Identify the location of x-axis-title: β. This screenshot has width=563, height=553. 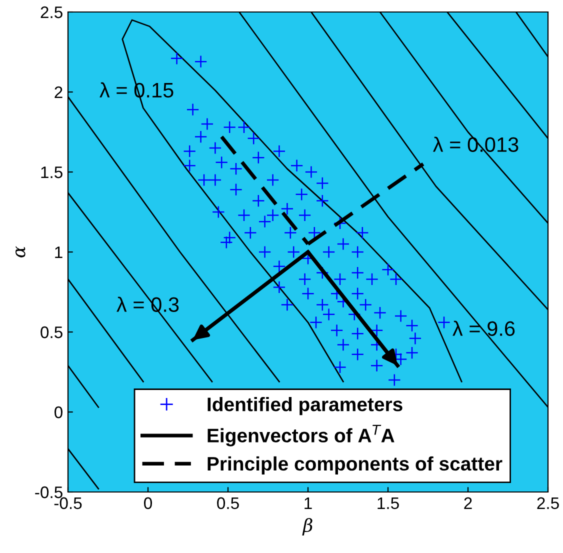
(307, 527).